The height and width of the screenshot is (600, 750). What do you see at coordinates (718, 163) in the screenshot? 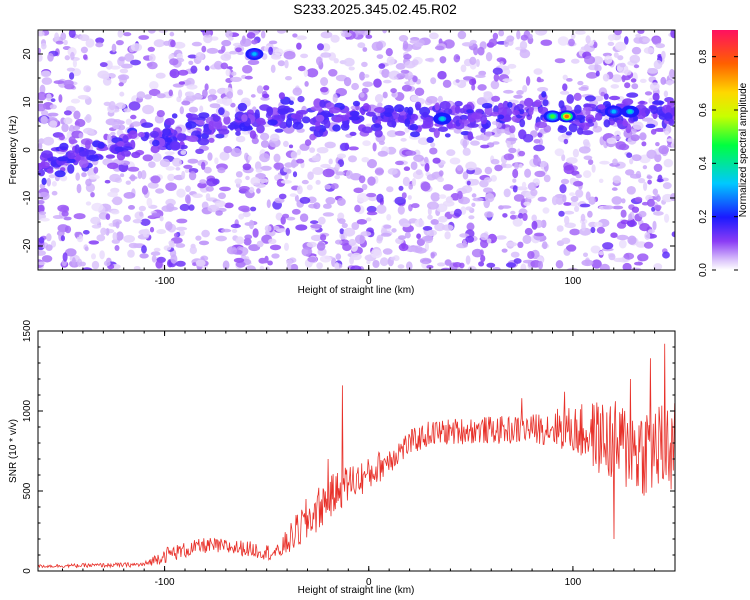
I see `colorbar-ticks: 0.0 0.2 0.4 0.6 0.8` at bounding box center [718, 163].